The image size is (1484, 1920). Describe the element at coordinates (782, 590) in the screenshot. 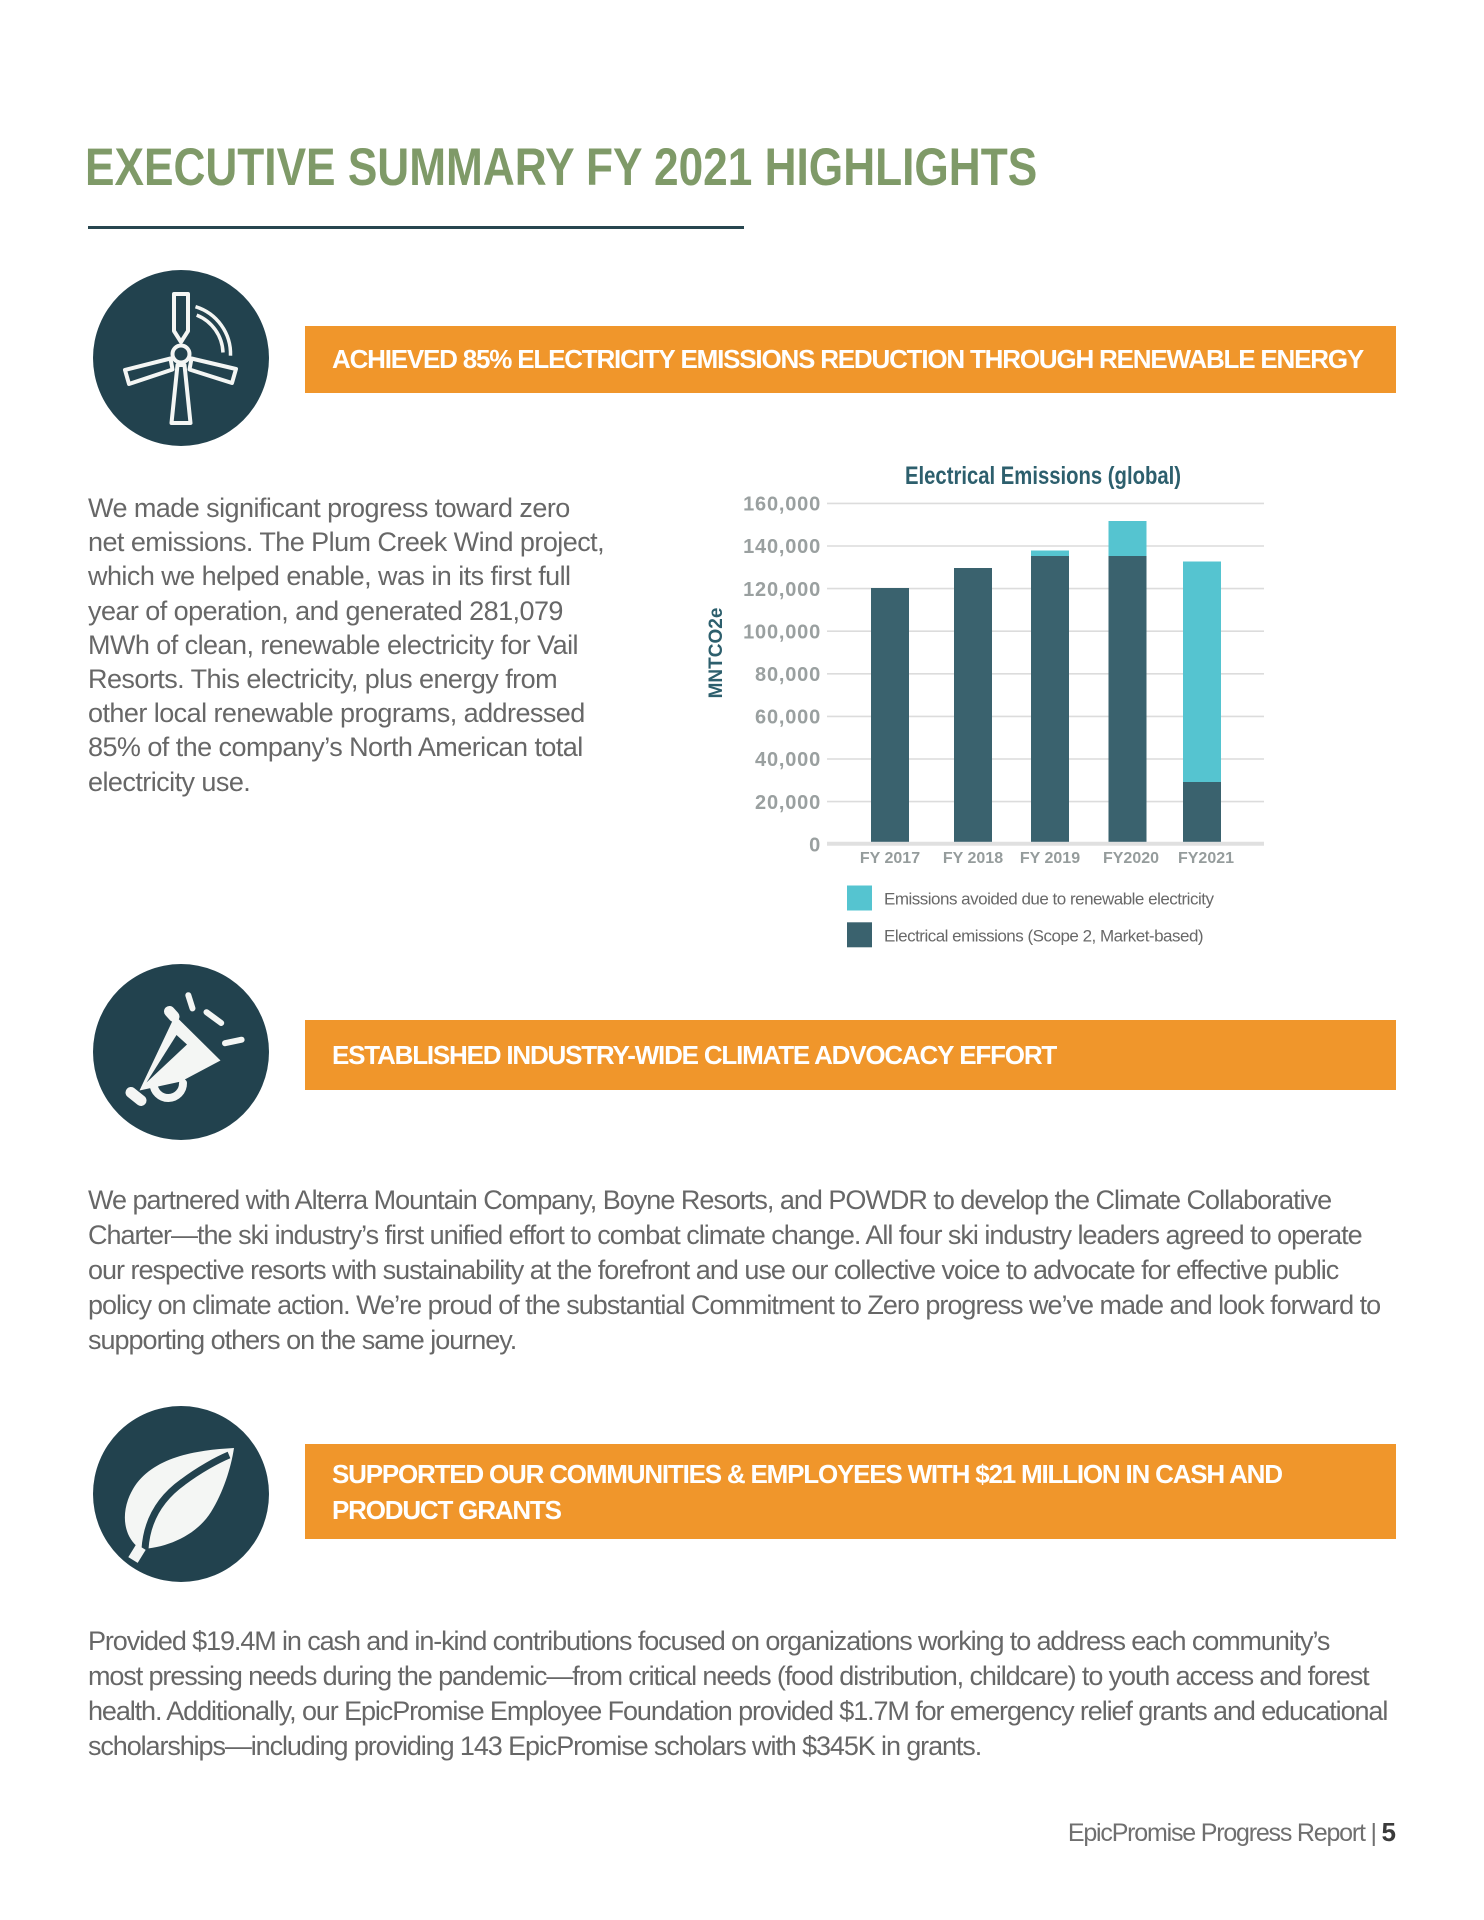

I see `svg-text: 120,000` at that location.